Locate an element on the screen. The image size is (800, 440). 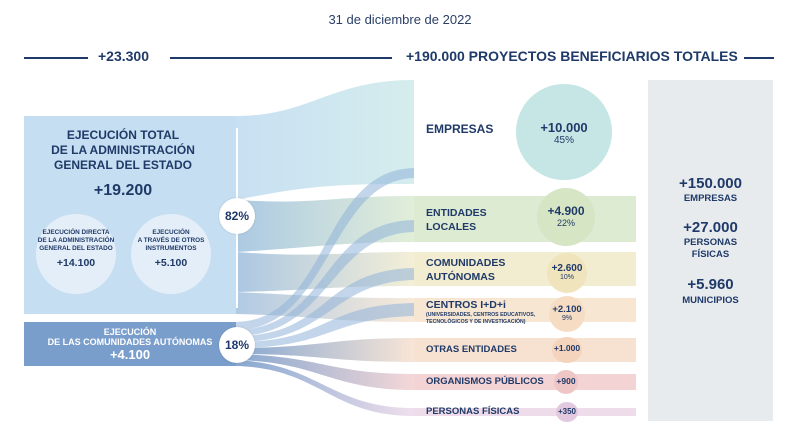
right-total: +190.000 PROYECTOS BENEFICIARIOS TOTALES is located at coordinates (572, 56).